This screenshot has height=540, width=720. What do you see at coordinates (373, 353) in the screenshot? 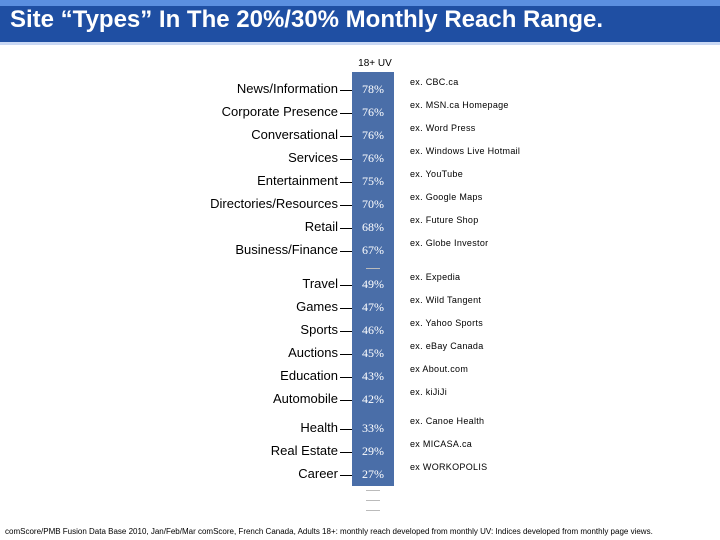
I see `data-label: 45%` at bounding box center [373, 353].